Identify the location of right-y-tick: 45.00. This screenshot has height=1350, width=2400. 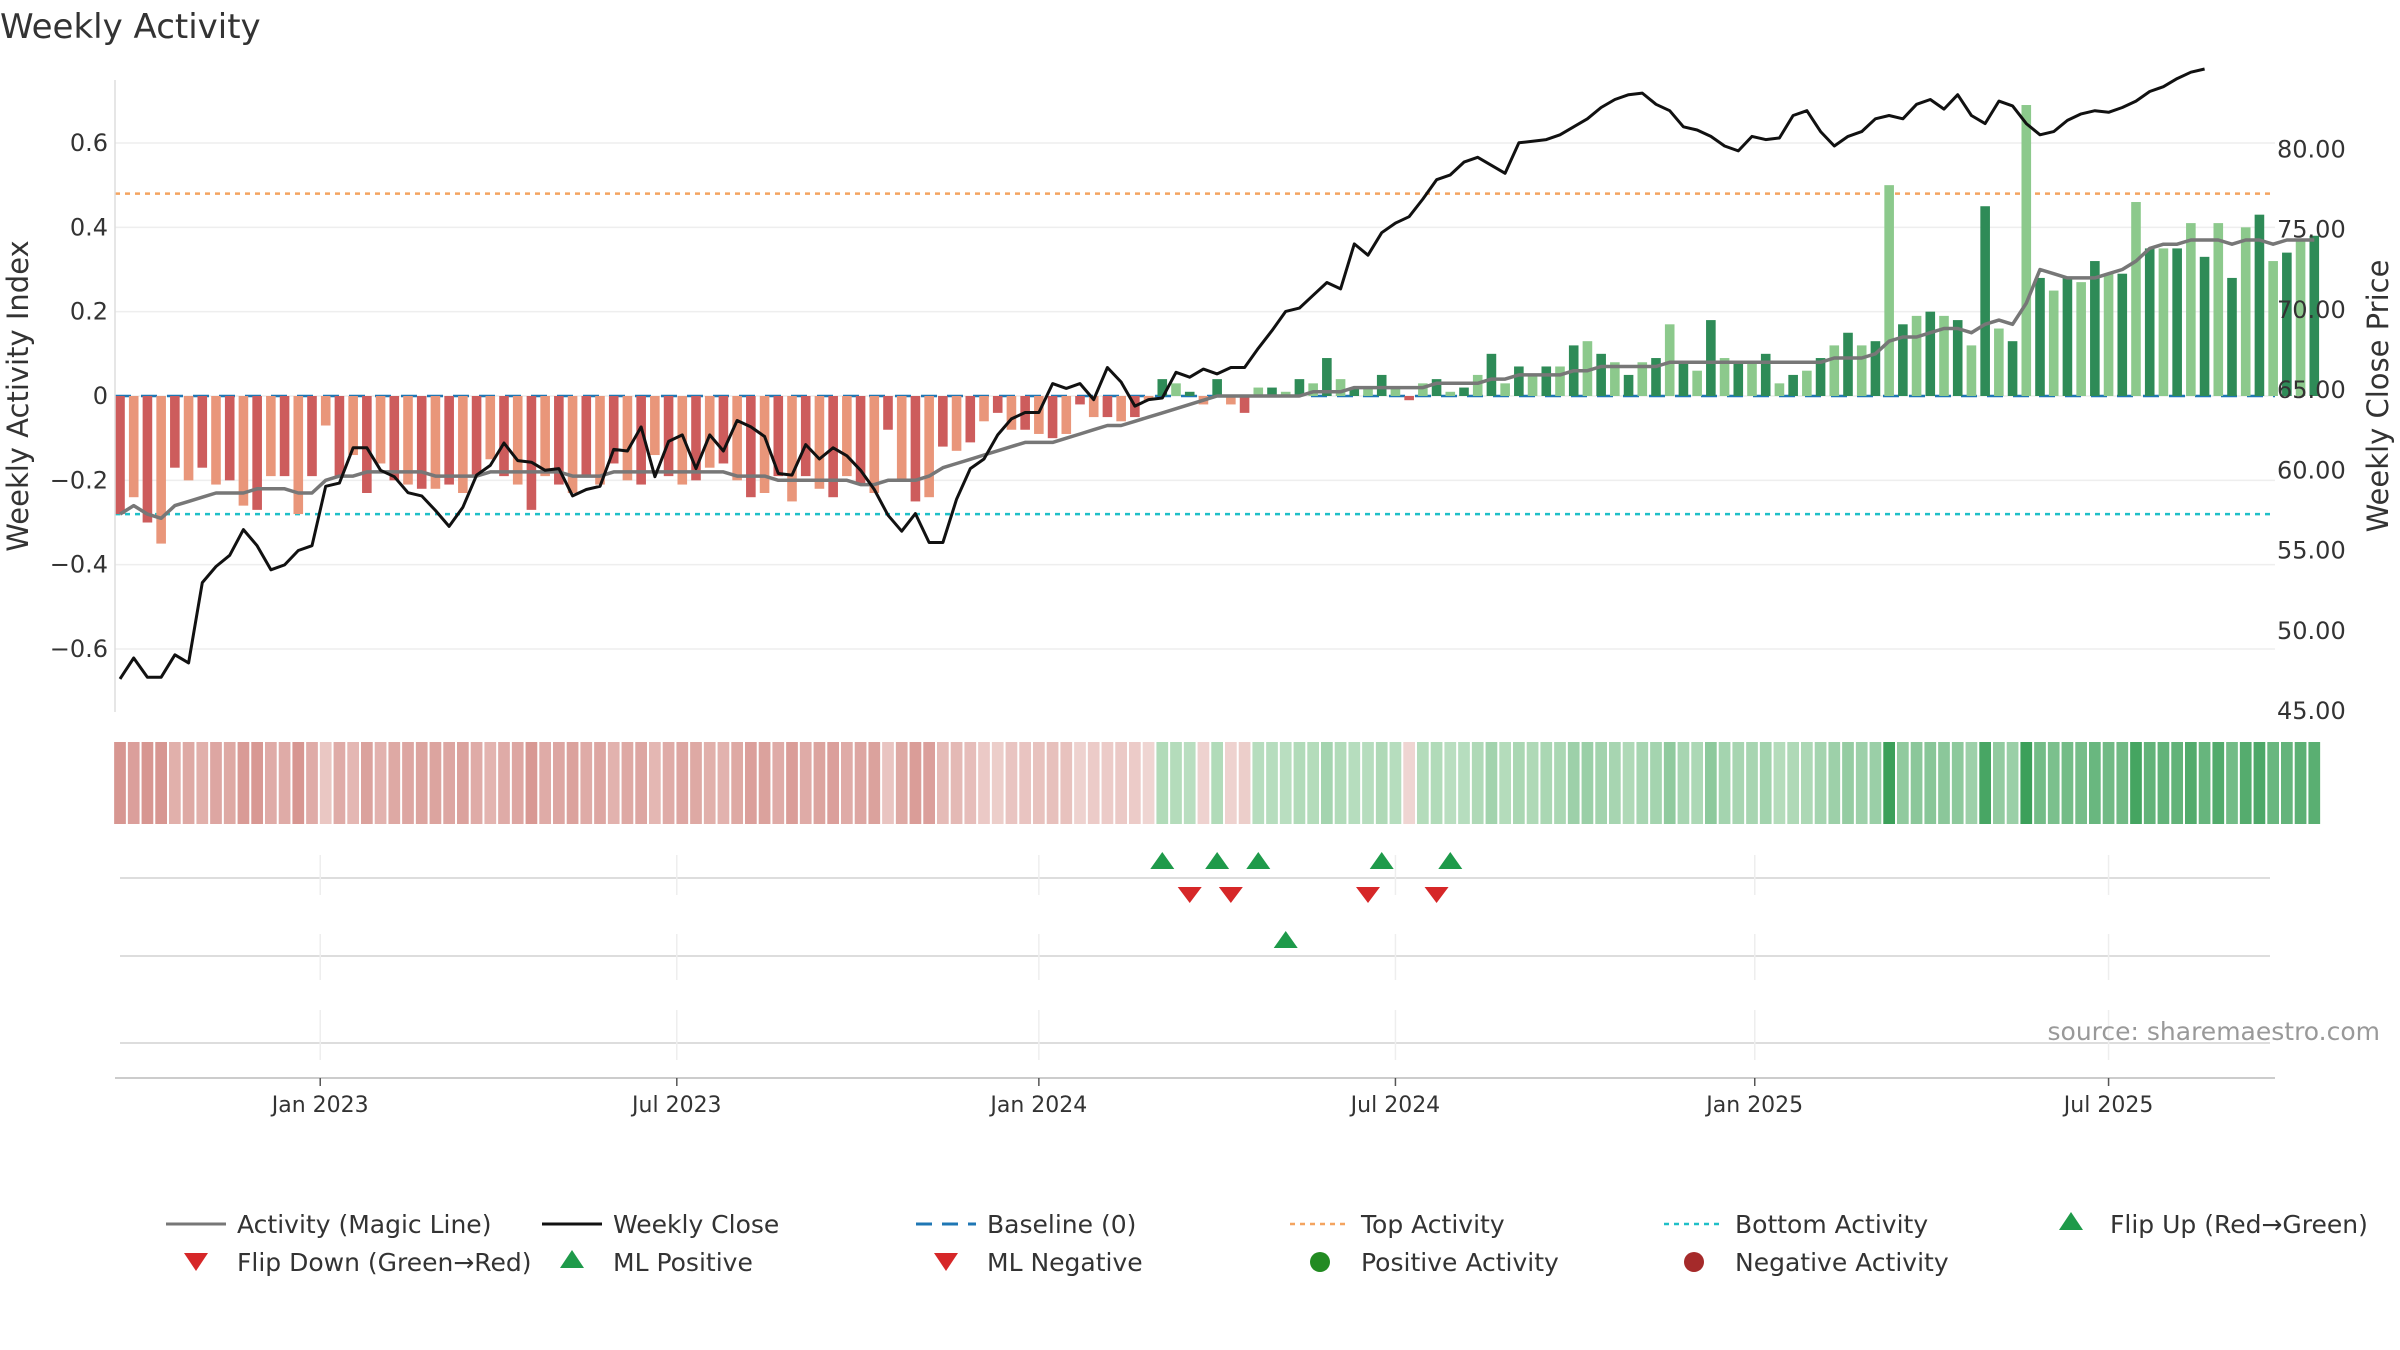
(2311, 711).